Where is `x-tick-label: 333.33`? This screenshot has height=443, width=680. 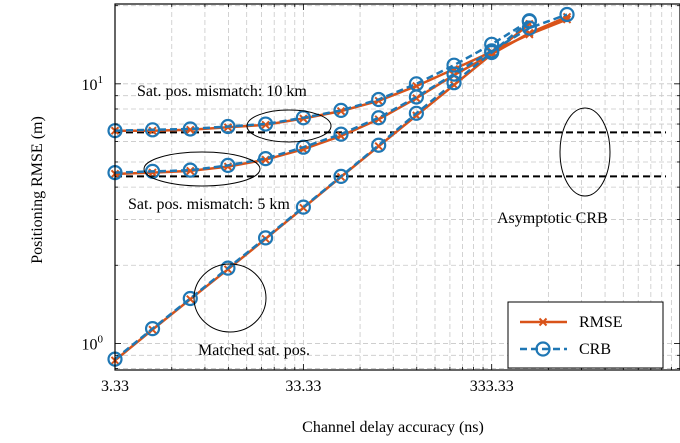
x-tick-label: 333.33 is located at coordinates (492, 386).